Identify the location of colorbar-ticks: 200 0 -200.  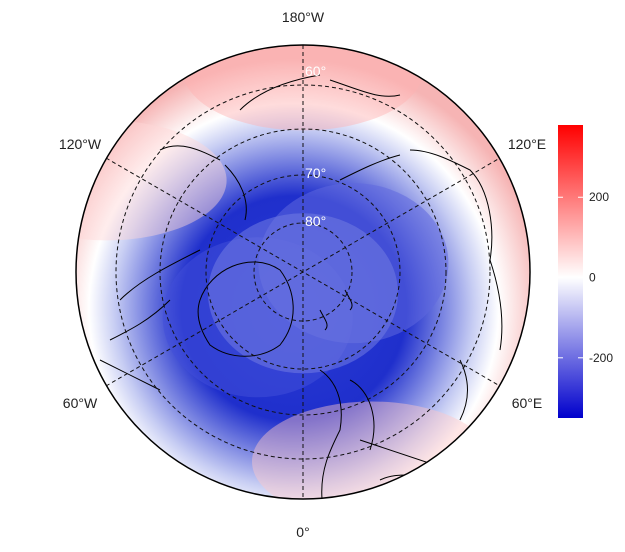
(585, 277).